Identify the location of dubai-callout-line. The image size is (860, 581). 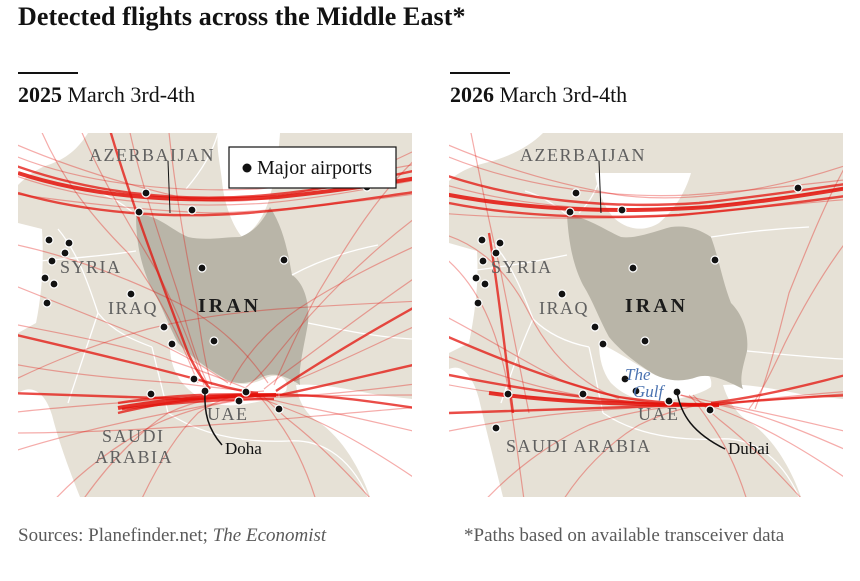
(701, 420).